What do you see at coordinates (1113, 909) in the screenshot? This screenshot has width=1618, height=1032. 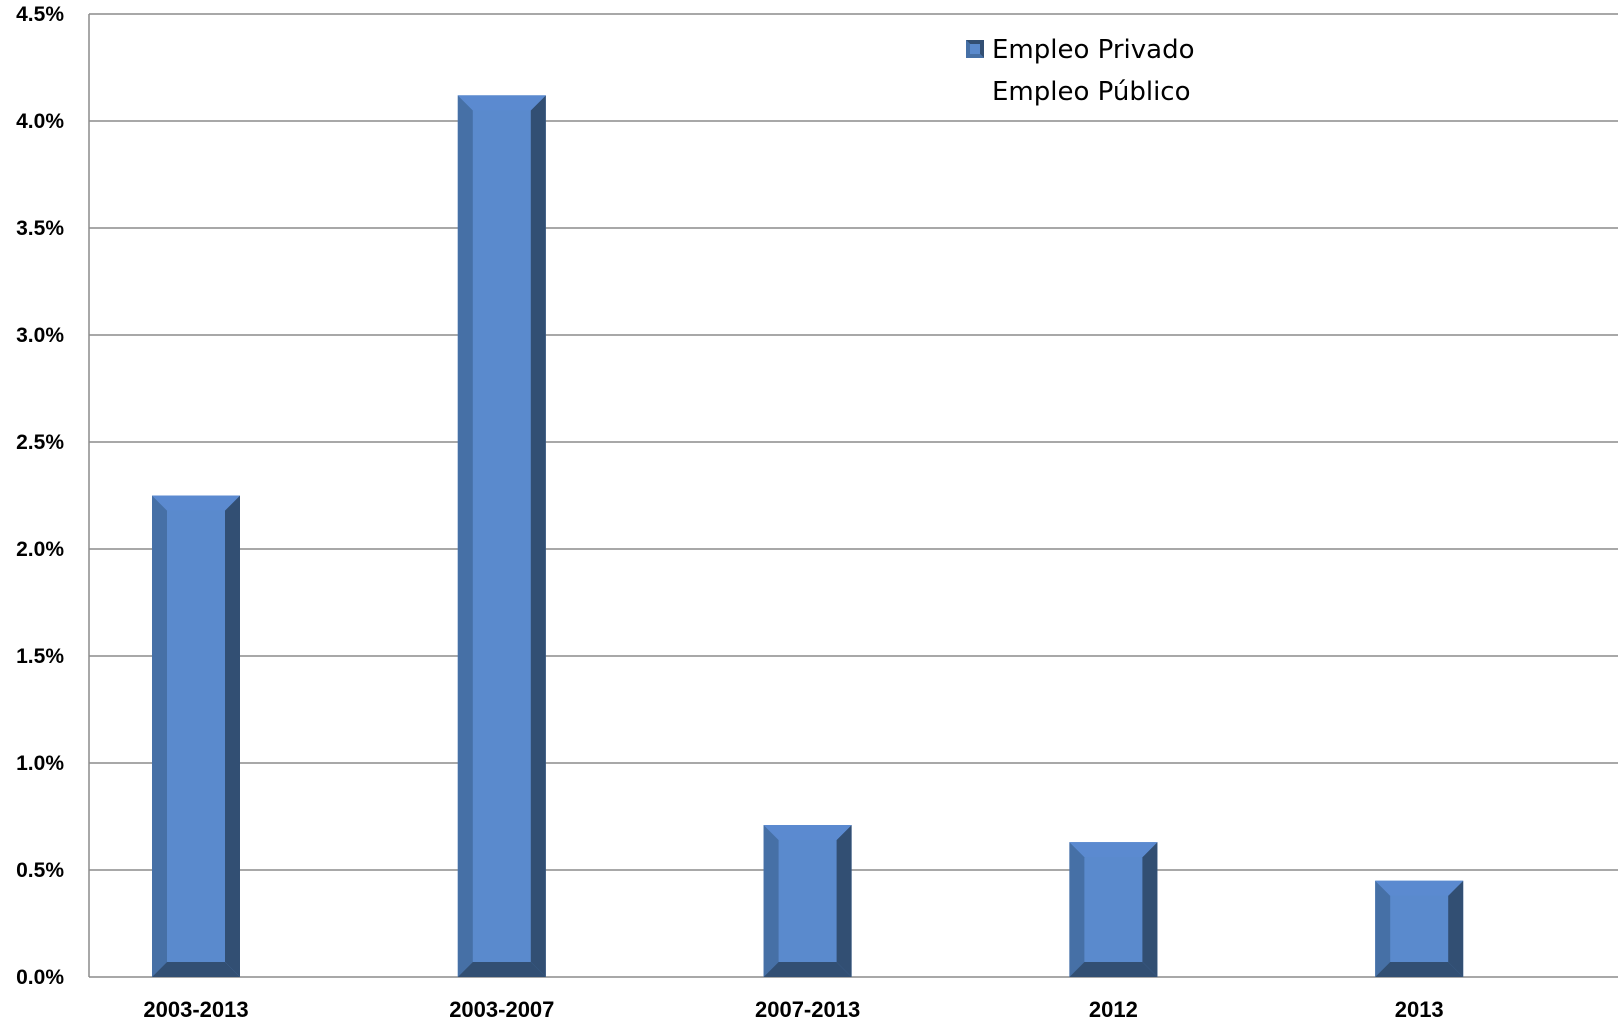 I see `bar-2012` at bounding box center [1113, 909].